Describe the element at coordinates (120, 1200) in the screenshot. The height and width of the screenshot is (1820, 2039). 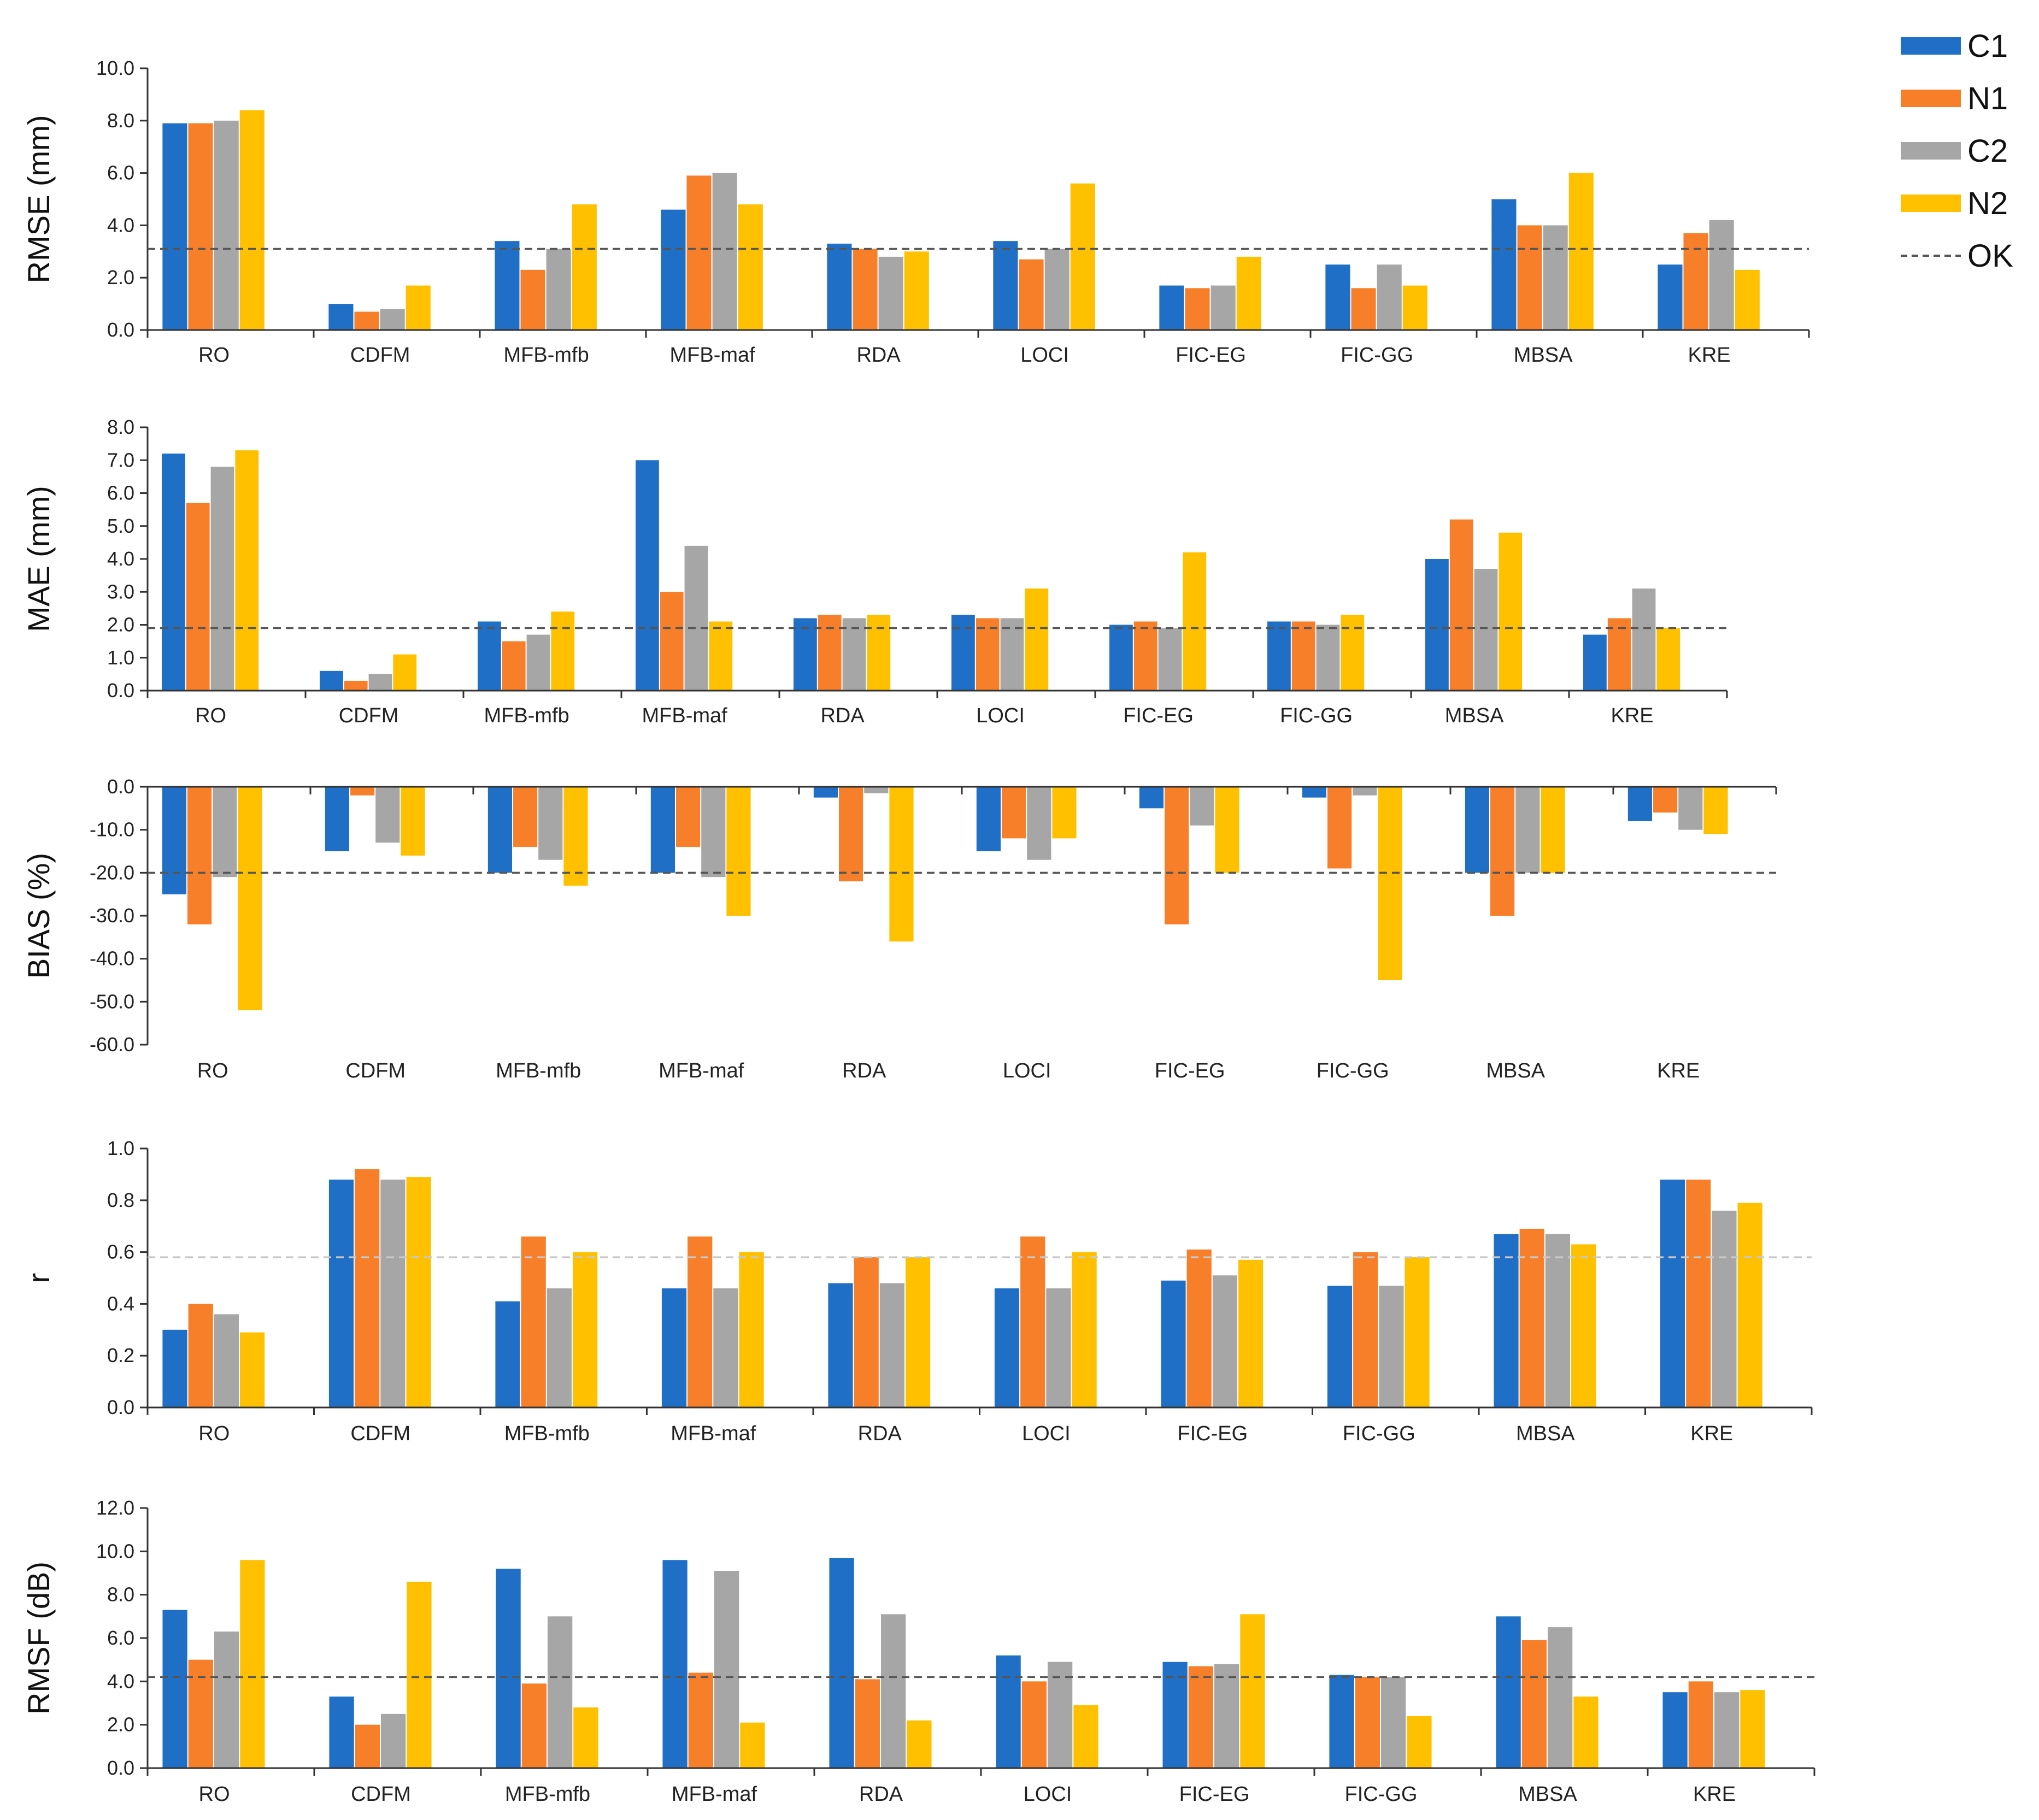
I see `y-tick-label: 0.8` at that location.